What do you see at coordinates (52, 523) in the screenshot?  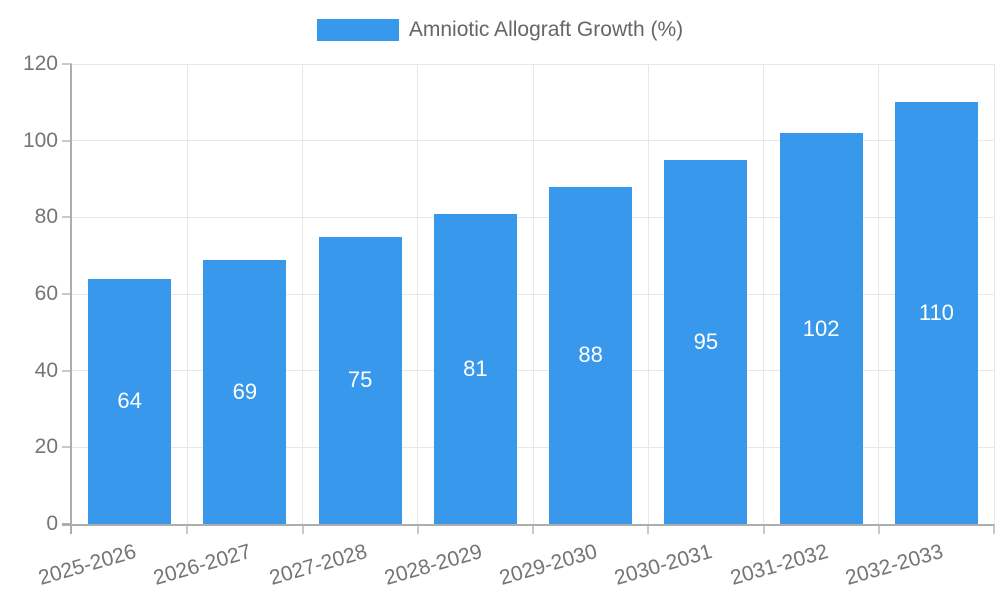 I see `y-tick-label: 0` at bounding box center [52, 523].